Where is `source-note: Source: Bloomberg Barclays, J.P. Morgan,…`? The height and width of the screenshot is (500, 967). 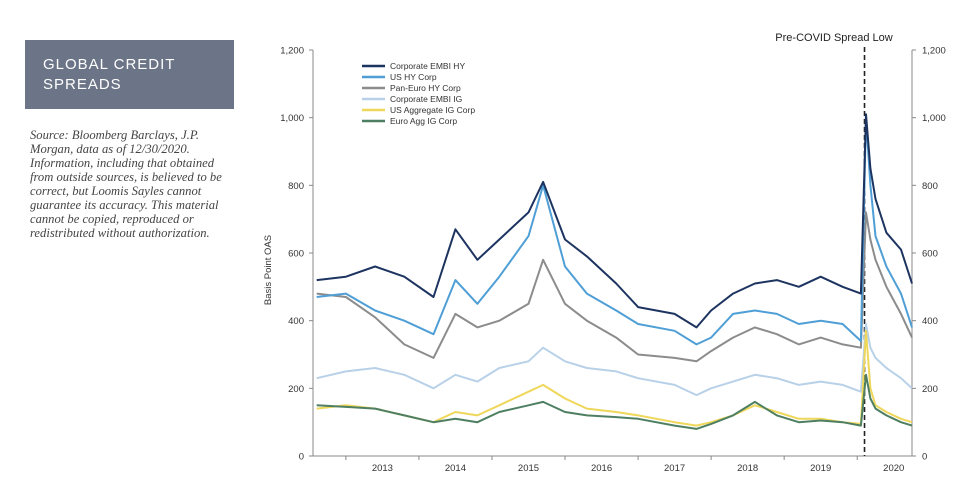
source-note: Source: Bloomberg Barclays, J.P. Morgan,… is located at coordinates (126, 184).